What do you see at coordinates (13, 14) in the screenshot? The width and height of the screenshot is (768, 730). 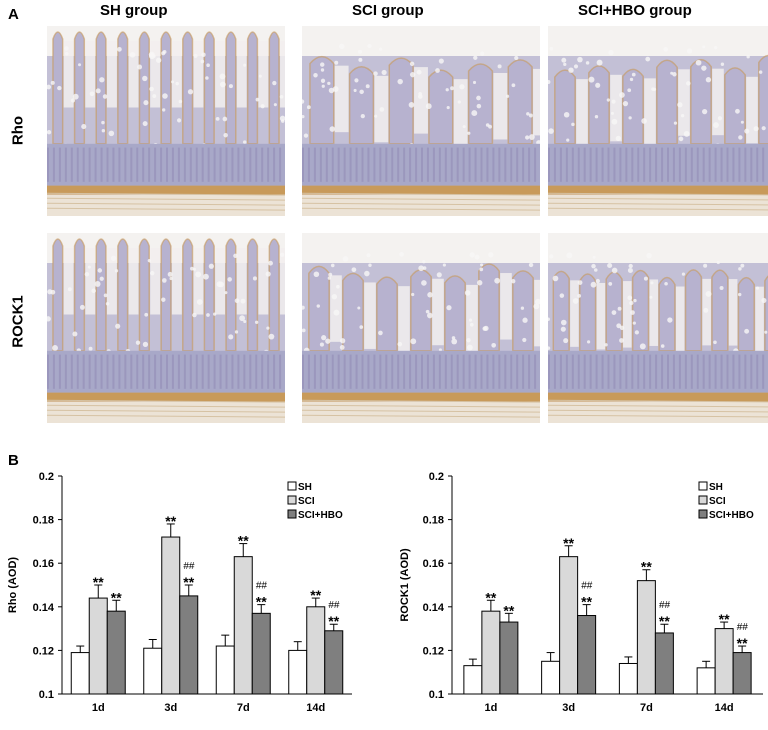 I see `panel-a-label: A` at bounding box center [13, 14].